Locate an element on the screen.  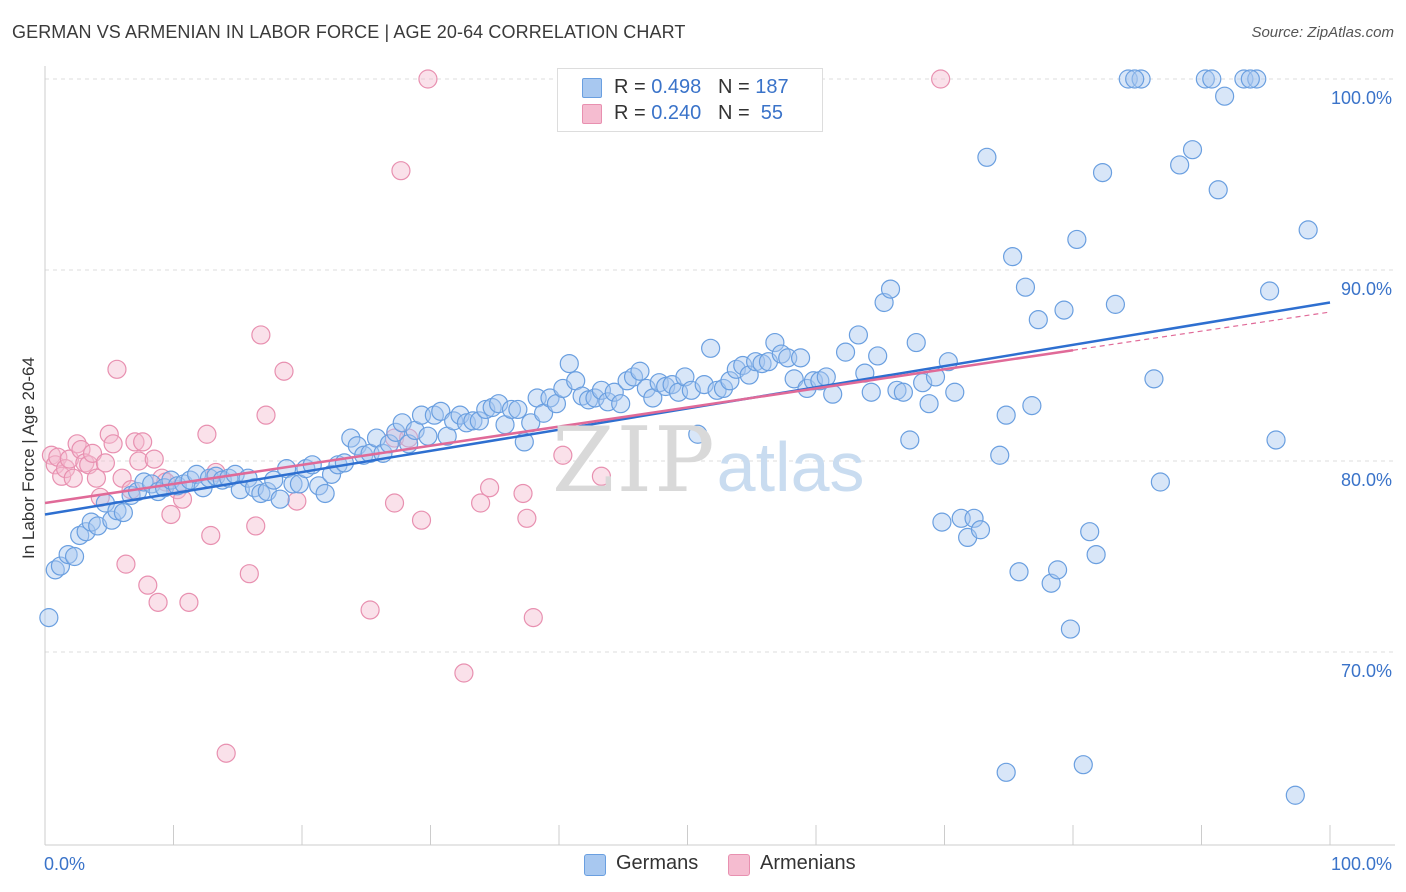
legend-row-germans: R = 0.498 N = 187 is located at coordinates (685, 88).